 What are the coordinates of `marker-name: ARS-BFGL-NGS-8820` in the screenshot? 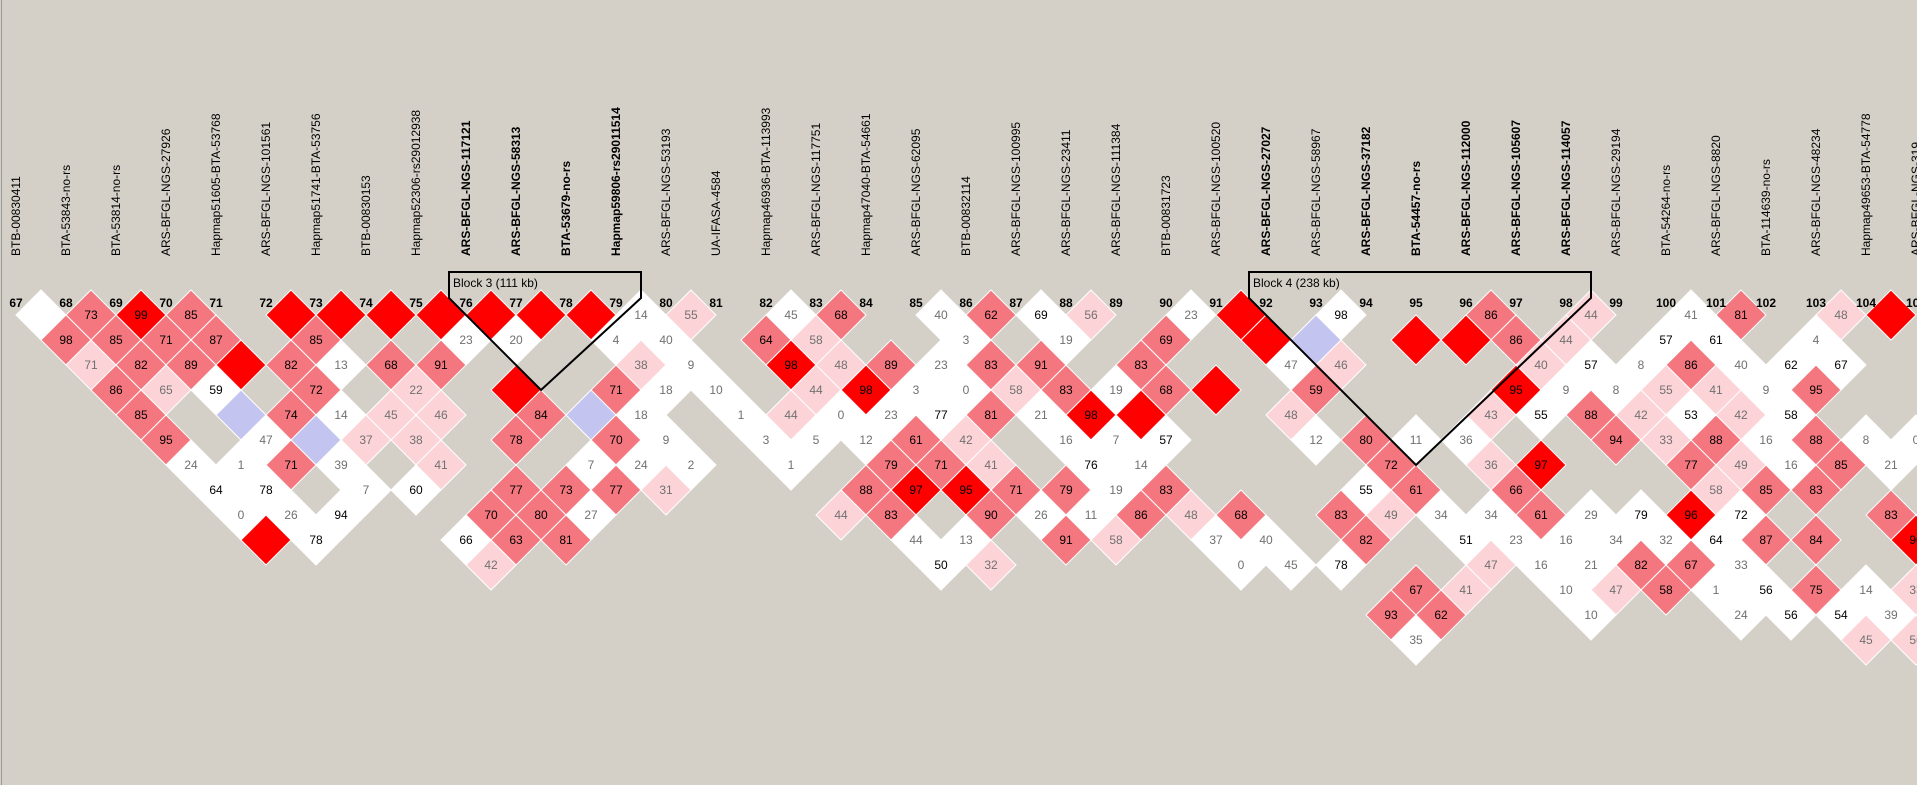 It's located at (1716, 195).